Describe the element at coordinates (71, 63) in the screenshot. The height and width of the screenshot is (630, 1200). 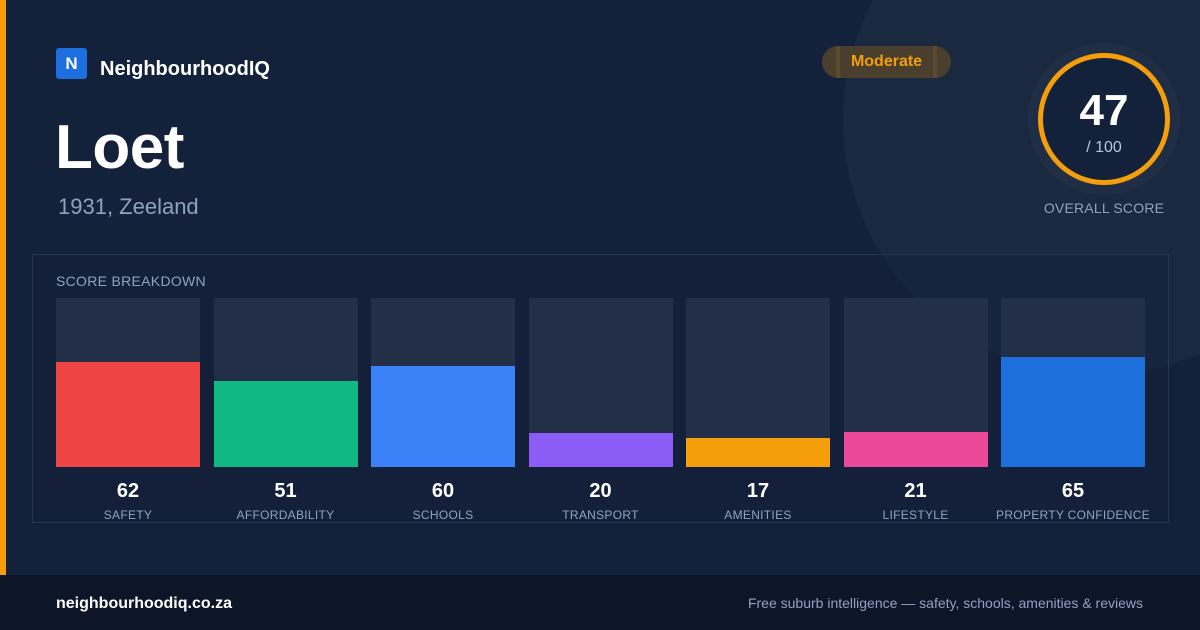
I see `brand-logo-icon: N` at that location.